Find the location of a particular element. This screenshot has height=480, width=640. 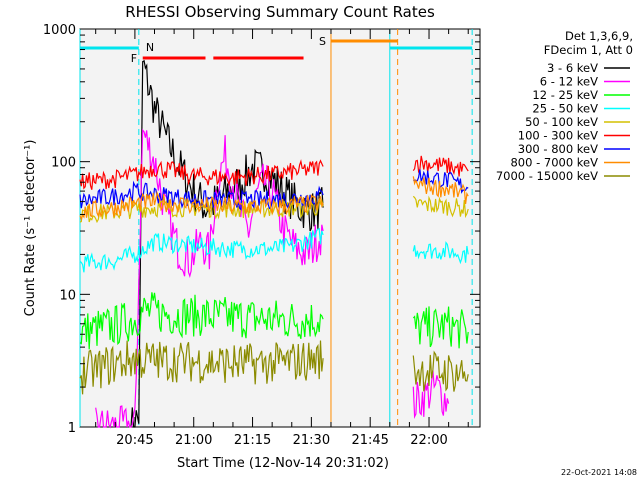

y-tick-label: 10 is located at coordinates (67, 295).